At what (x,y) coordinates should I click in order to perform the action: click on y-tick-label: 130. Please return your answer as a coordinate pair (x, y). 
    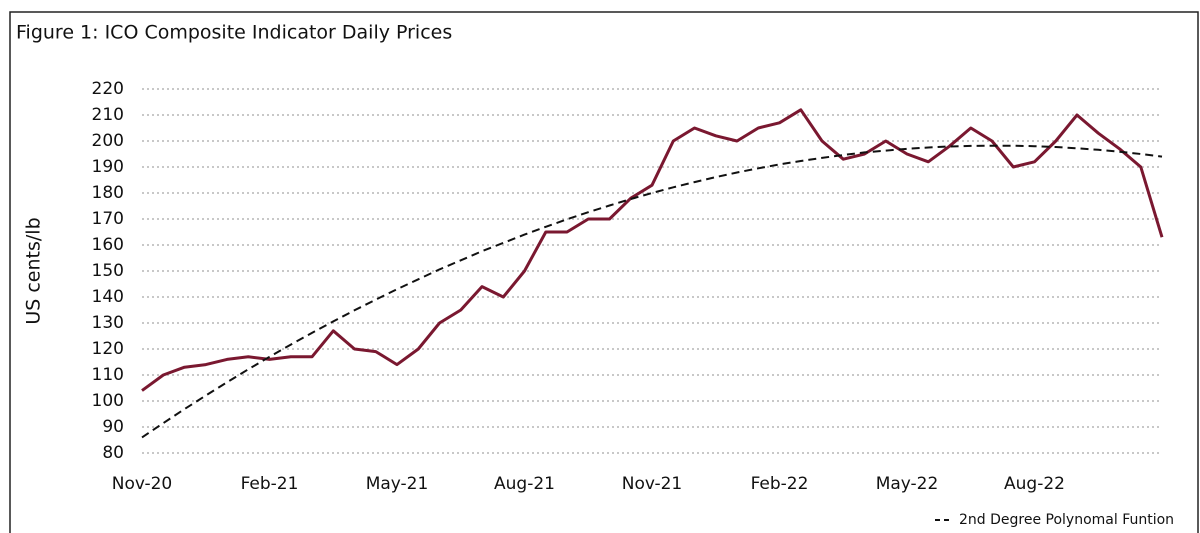
    Looking at the image, I should click on (108, 323).